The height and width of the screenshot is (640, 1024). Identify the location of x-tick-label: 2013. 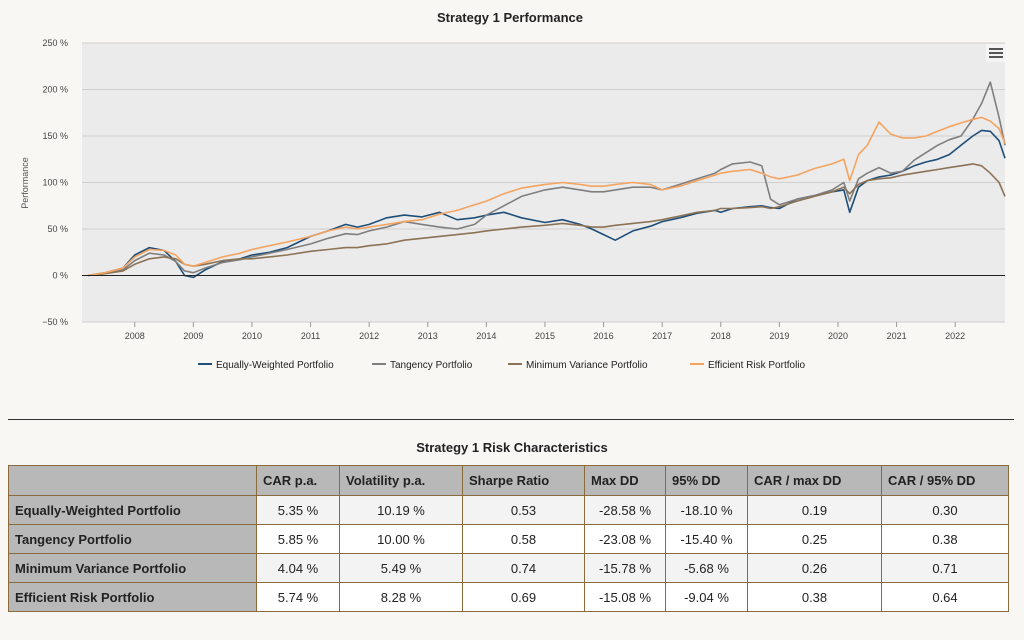
(428, 336).